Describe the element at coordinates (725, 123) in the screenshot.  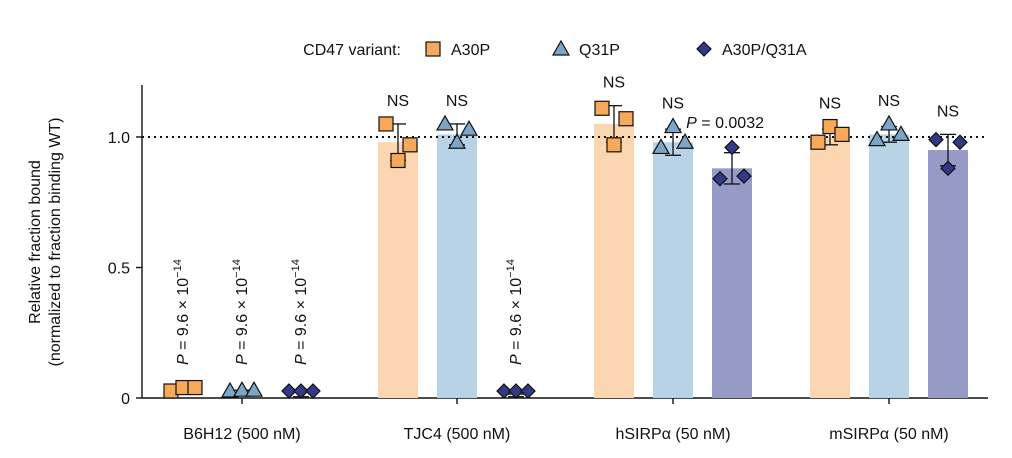
I see `annotation-p-value: P = 0.0032` at that location.